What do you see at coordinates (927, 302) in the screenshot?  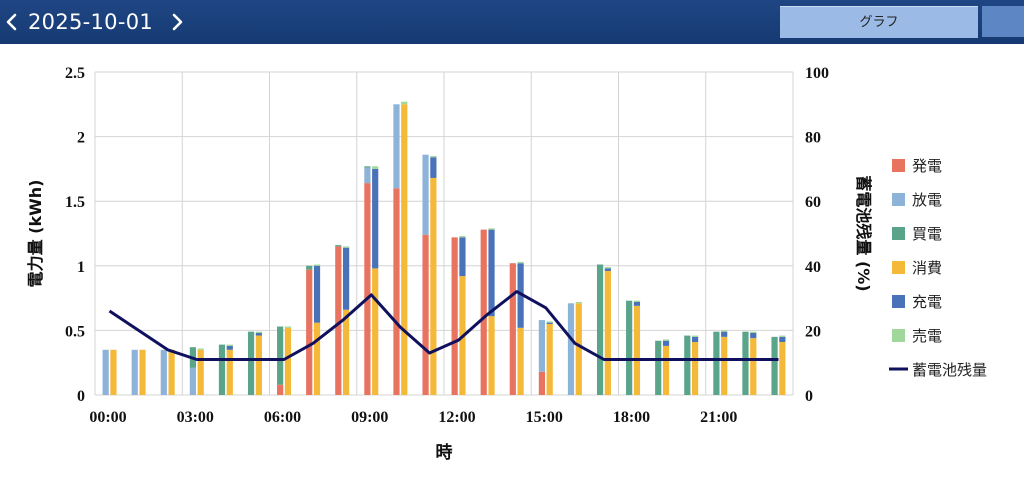 I see `legend-label: 充電` at bounding box center [927, 302].